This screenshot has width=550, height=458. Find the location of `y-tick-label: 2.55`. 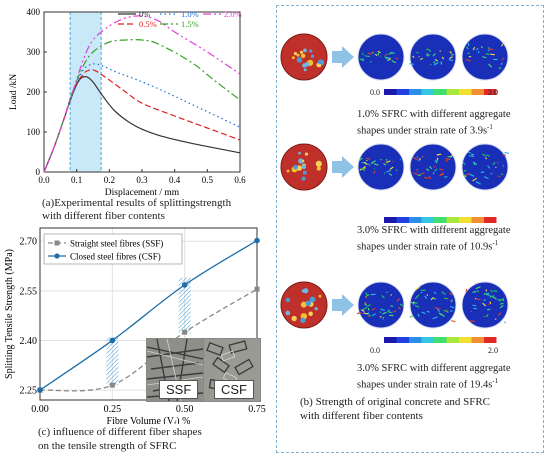

y-tick-label: 2.55 is located at coordinates (29, 291).